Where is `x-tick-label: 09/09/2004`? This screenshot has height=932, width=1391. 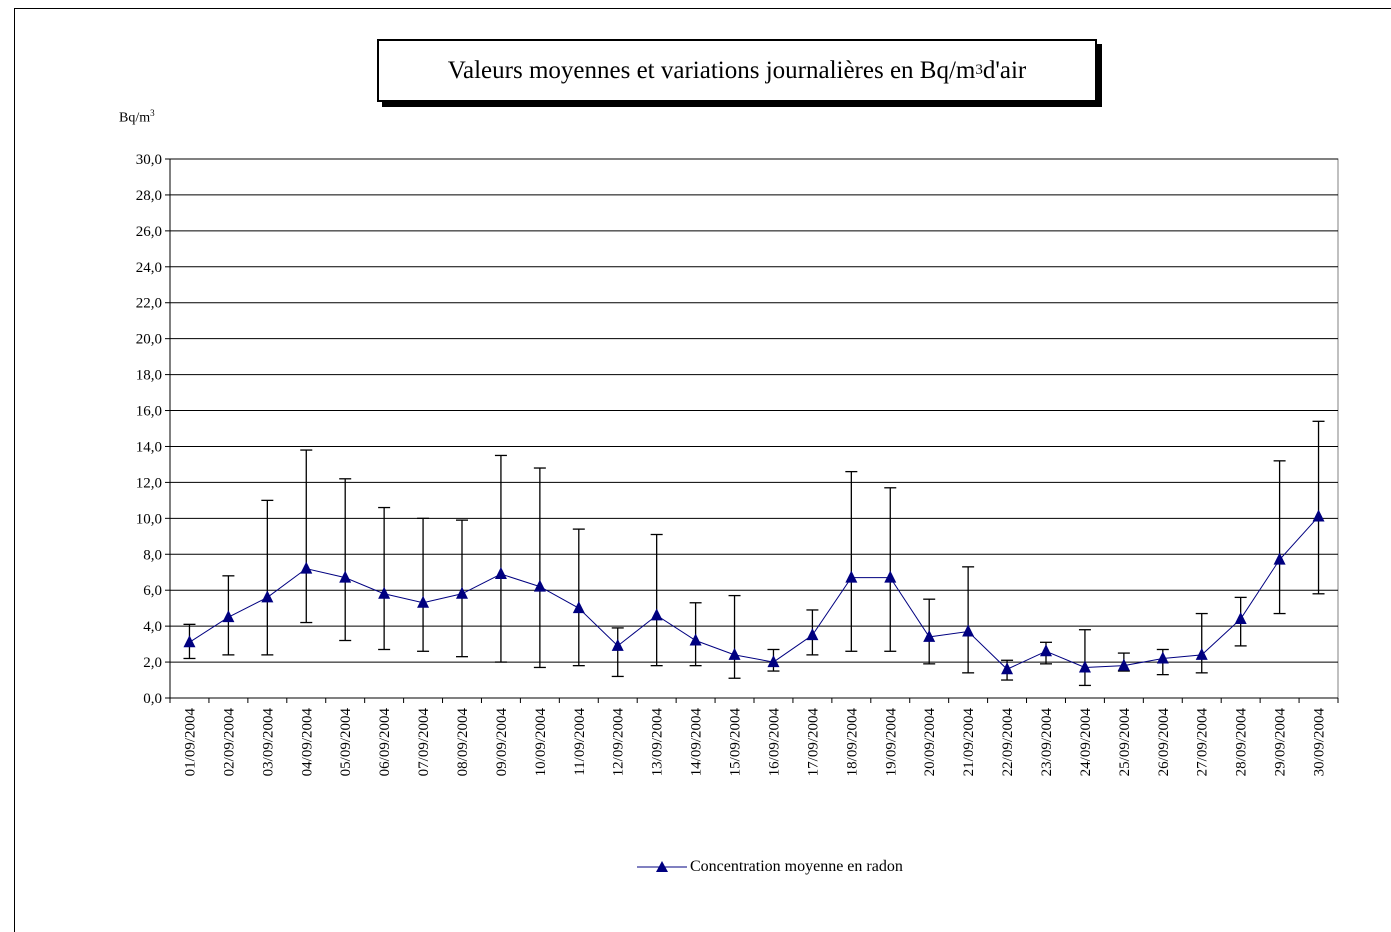 x-tick-label: 09/09/2004 is located at coordinates (502, 742).